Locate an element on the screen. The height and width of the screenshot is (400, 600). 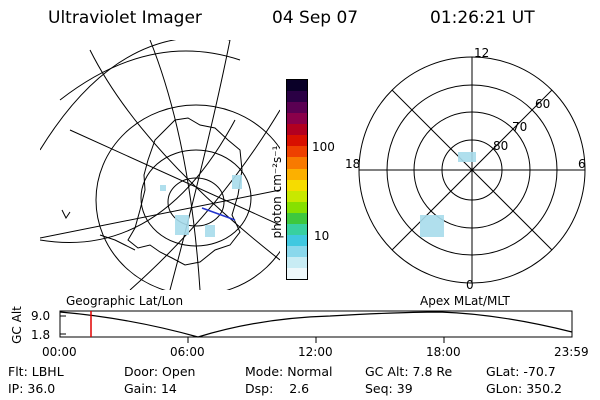
track-segment is located at coordinates (218, 214).